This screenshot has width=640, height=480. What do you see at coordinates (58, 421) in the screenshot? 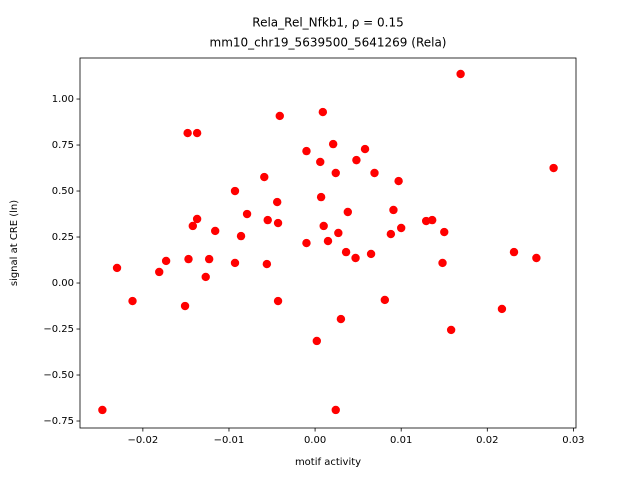
I see `y-tick-label: −0.75` at bounding box center [58, 421].